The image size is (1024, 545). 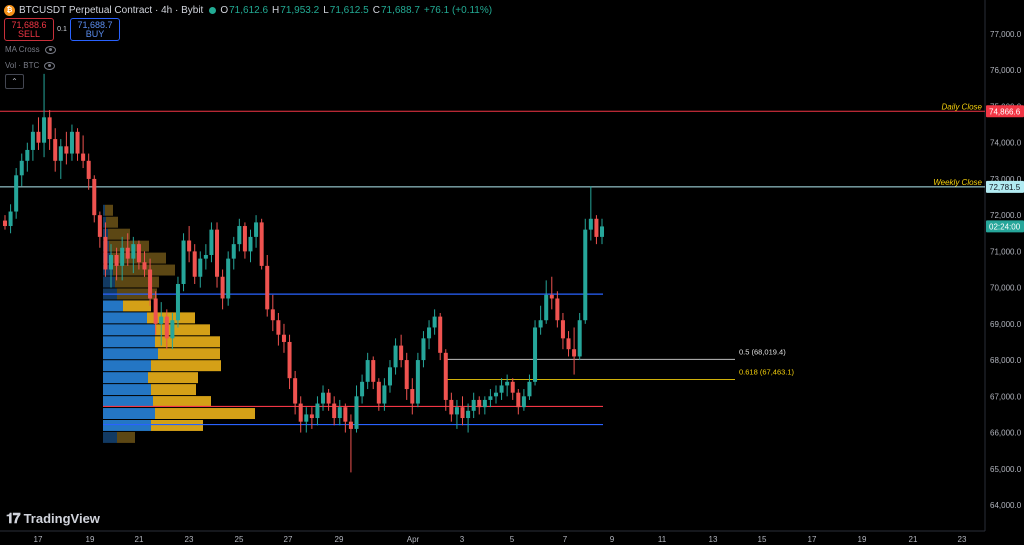 I want to click on price-tick-label: 72,000.0, so click(x=1006, y=215).